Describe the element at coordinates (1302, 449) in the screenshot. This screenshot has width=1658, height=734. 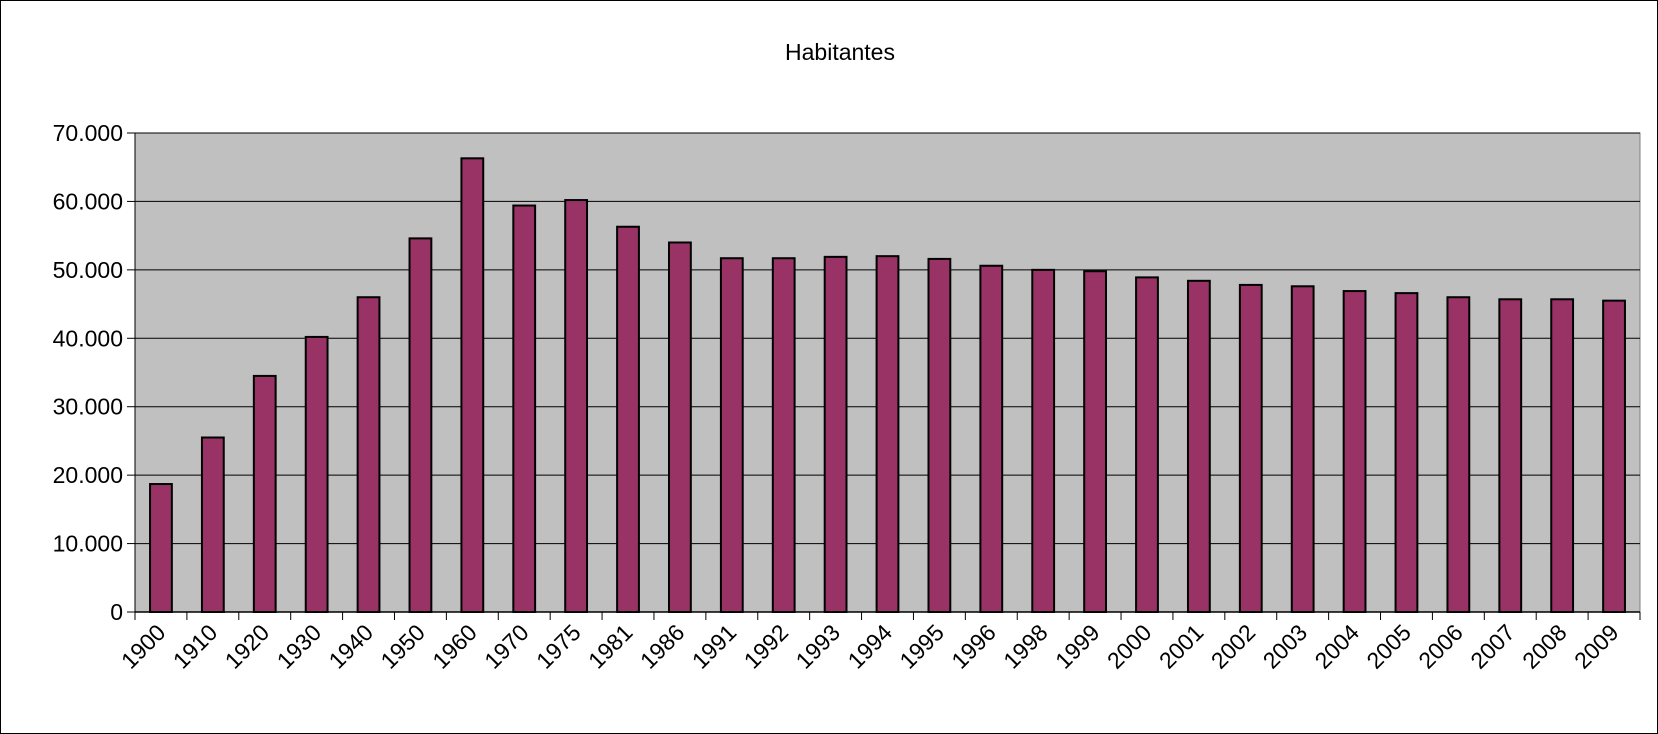
I see `bar-2003` at that location.